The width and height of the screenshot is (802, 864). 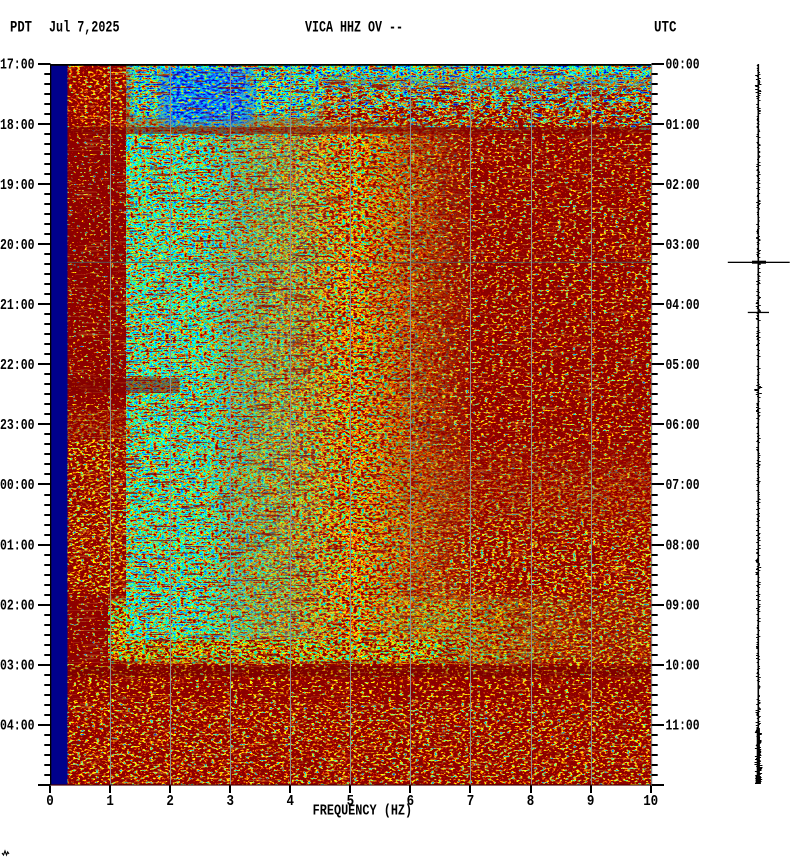 I want to click on svg-text: 3, so click(x=230, y=801).